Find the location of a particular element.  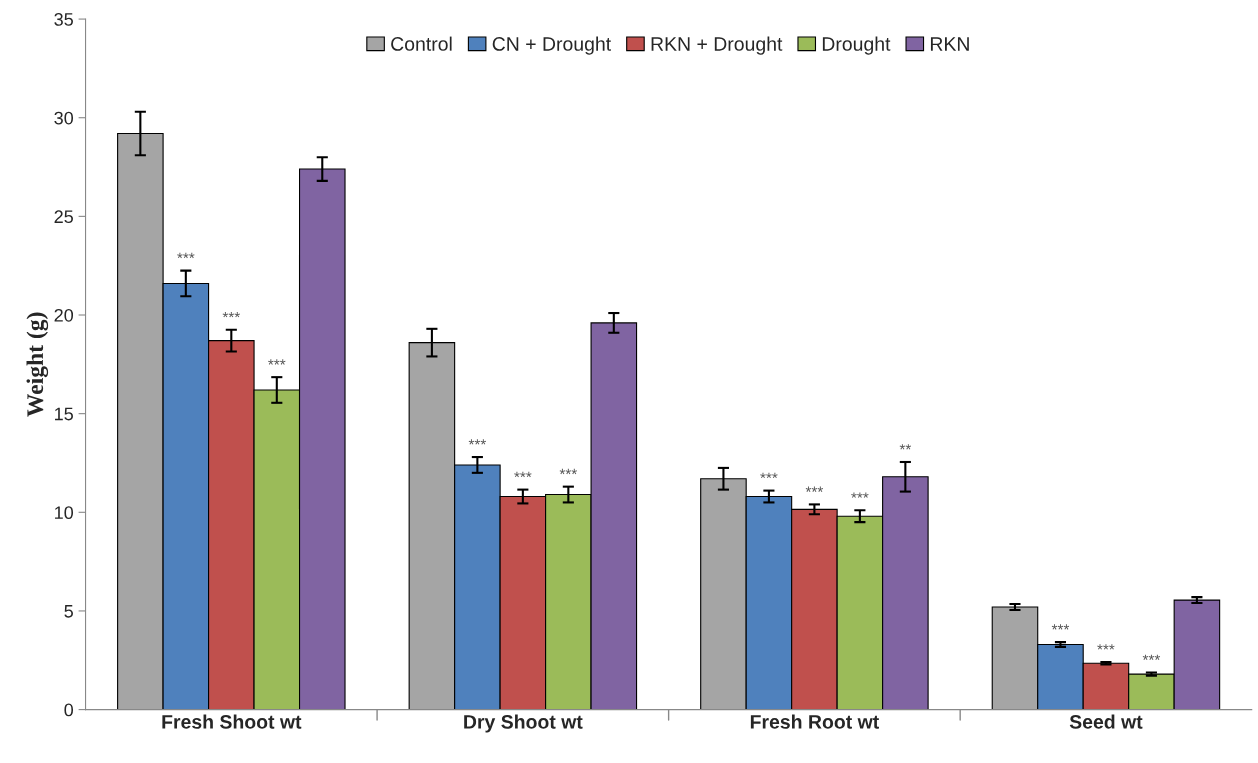

legend-label: RKN + Drought is located at coordinates (717, 45).